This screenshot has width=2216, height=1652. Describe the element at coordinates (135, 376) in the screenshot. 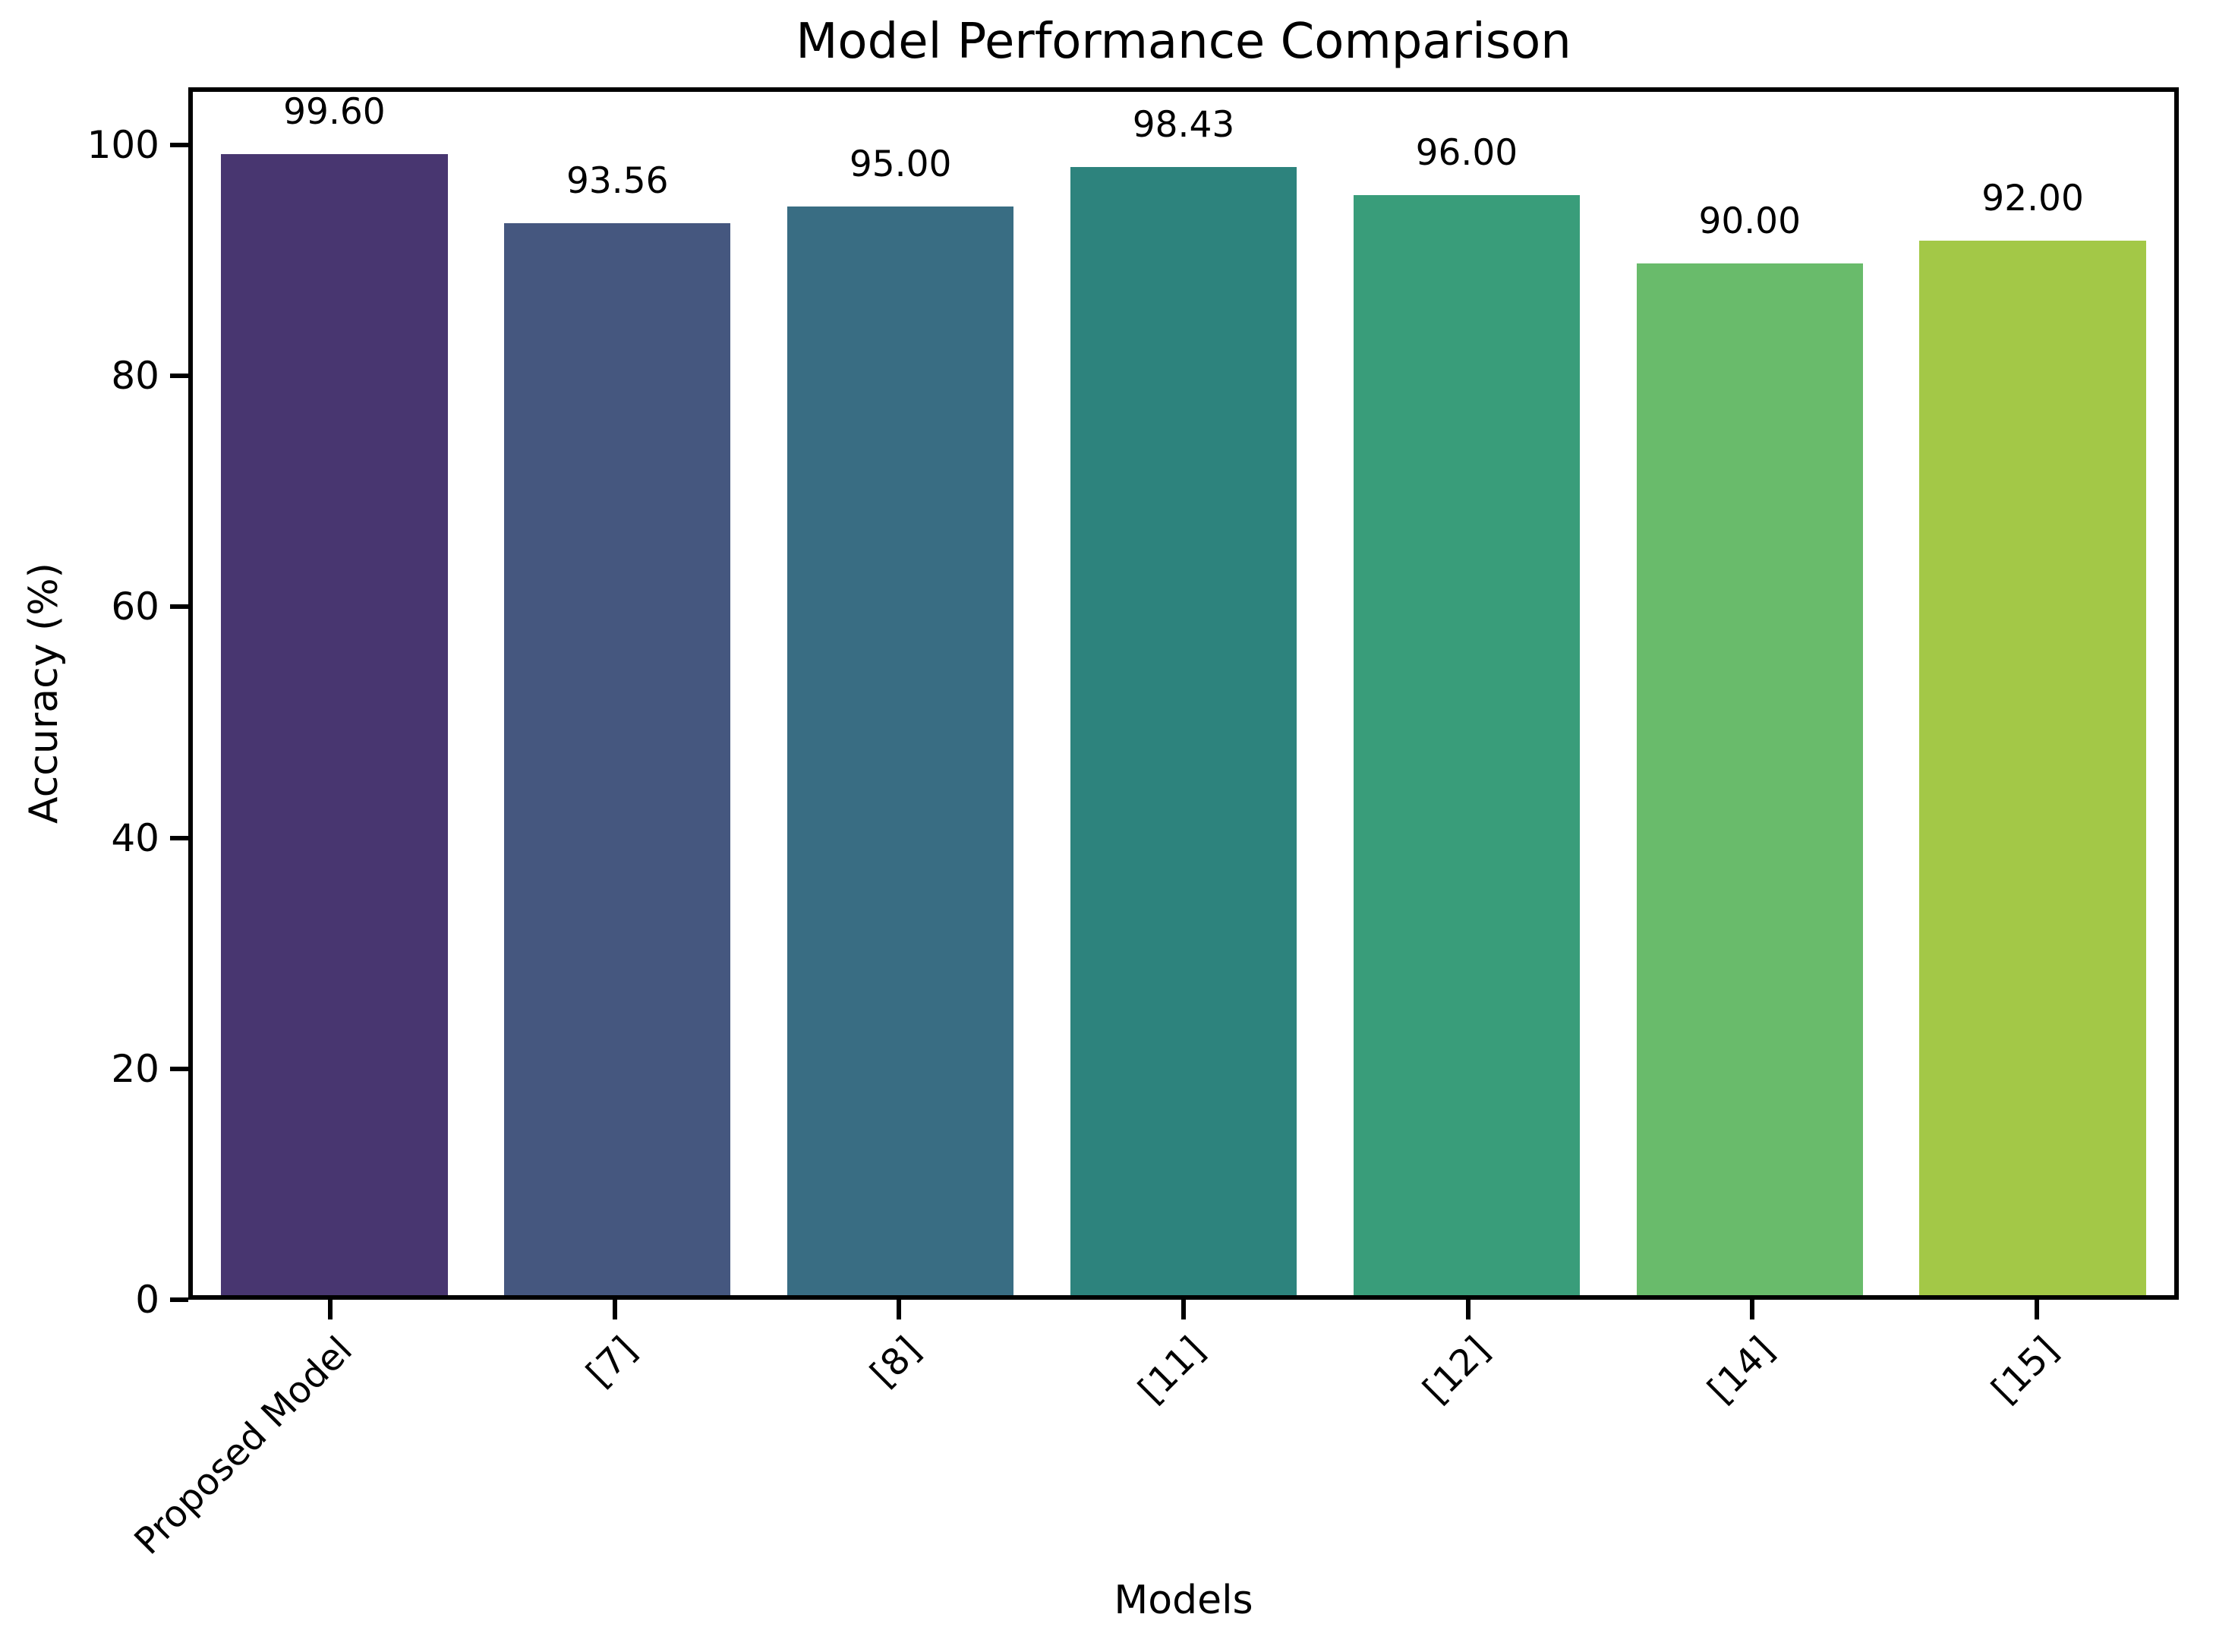

I see `y-tick-label: 80` at that location.